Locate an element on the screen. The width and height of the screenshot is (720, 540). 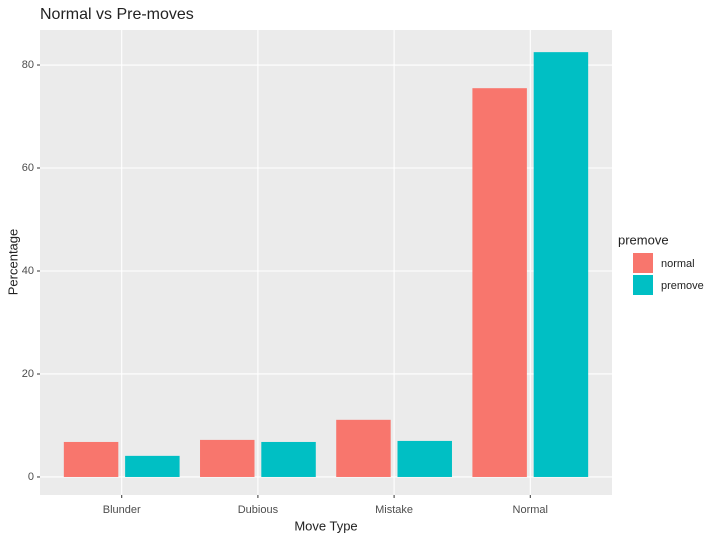
chart-title: Normal vs Pre-moves is located at coordinates (117, 14).